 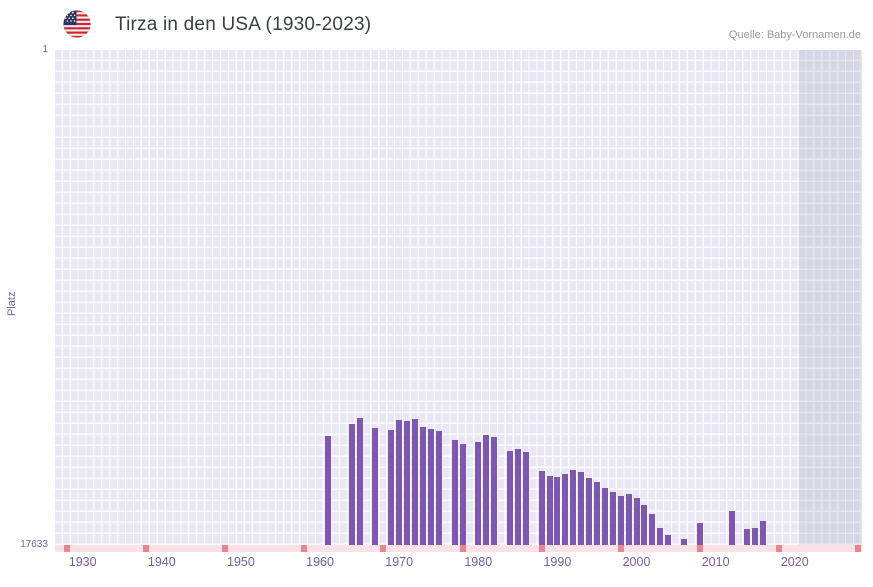 What do you see at coordinates (478, 493) in the screenshot?
I see `bar-1980` at bounding box center [478, 493].